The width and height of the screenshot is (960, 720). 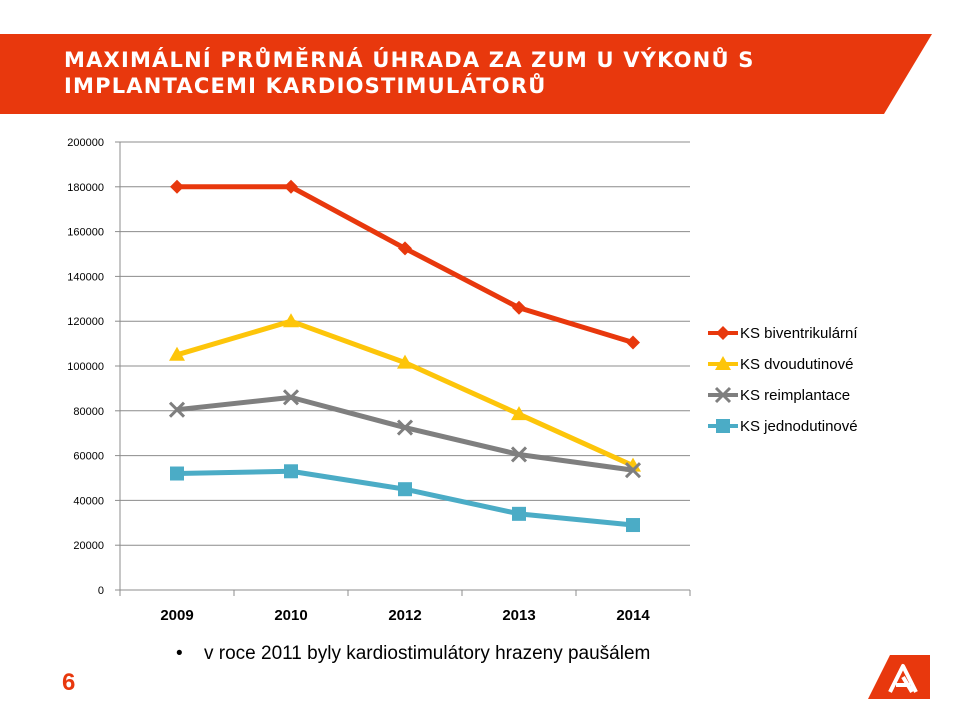 What do you see at coordinates (404, 615) in the screenshot?
I see `x-tick-label: 2012` at bounding box center [404, 615].